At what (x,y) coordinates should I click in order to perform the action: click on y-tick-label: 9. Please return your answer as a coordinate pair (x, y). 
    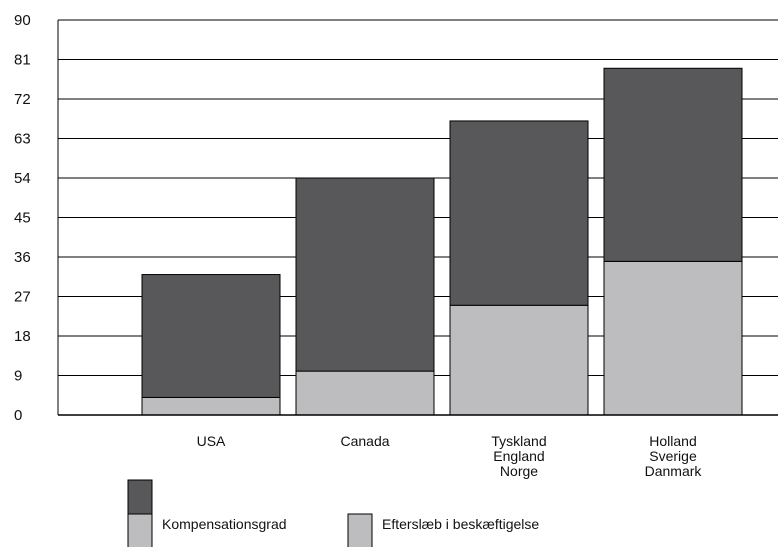
    Looking at the image, I should click on (18, 376).